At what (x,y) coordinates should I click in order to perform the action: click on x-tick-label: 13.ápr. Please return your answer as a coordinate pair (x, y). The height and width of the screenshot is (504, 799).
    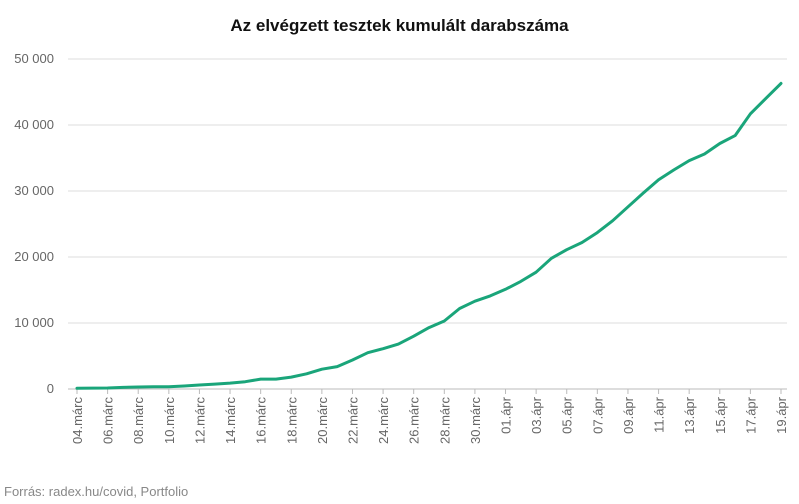
    Looking at the image, I should click on (689, 415).